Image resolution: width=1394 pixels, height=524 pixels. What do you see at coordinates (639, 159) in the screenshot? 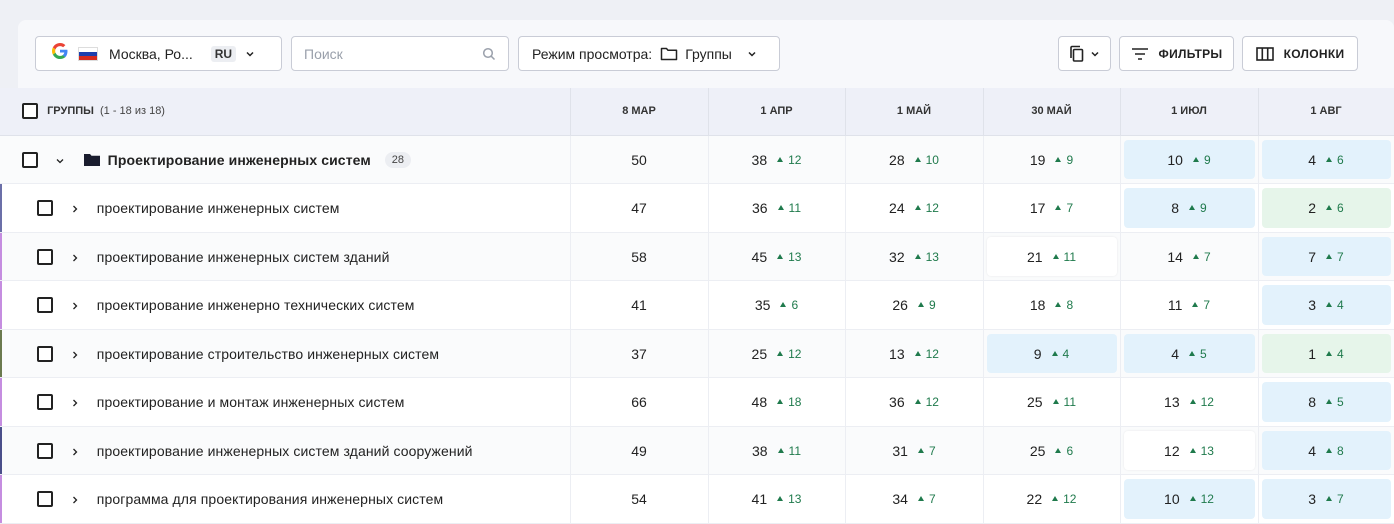
I see `position-cell: 50` at bounding box center [639, 159].